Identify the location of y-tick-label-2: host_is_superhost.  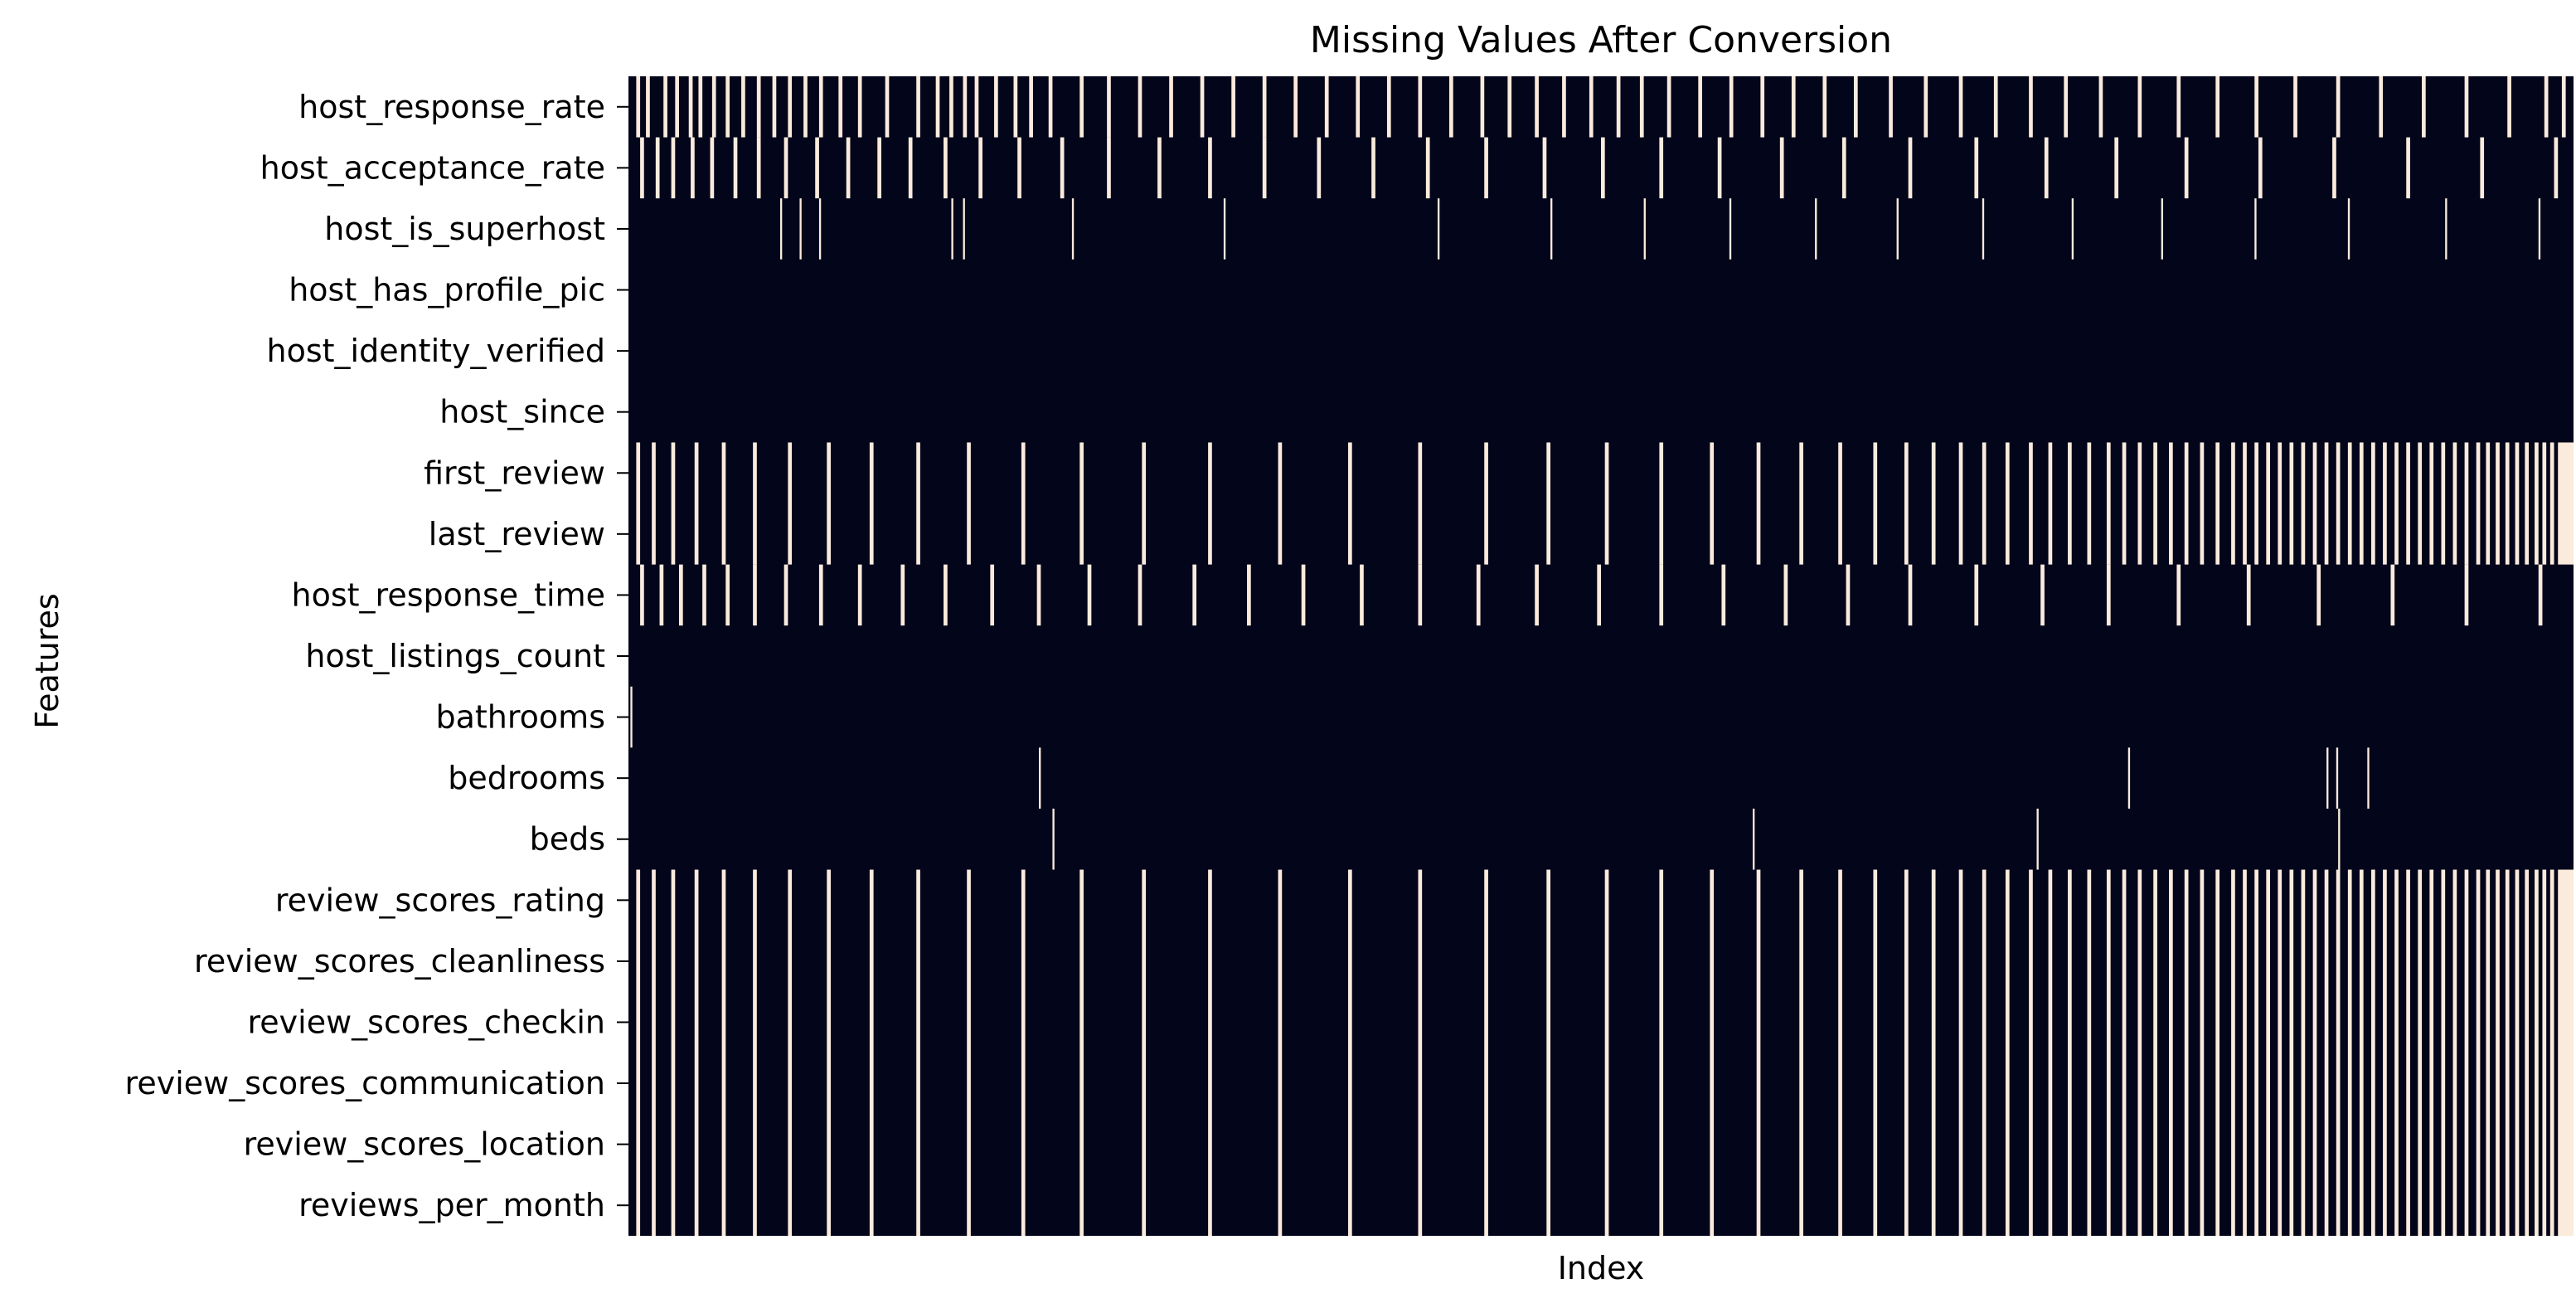
(464, 229).